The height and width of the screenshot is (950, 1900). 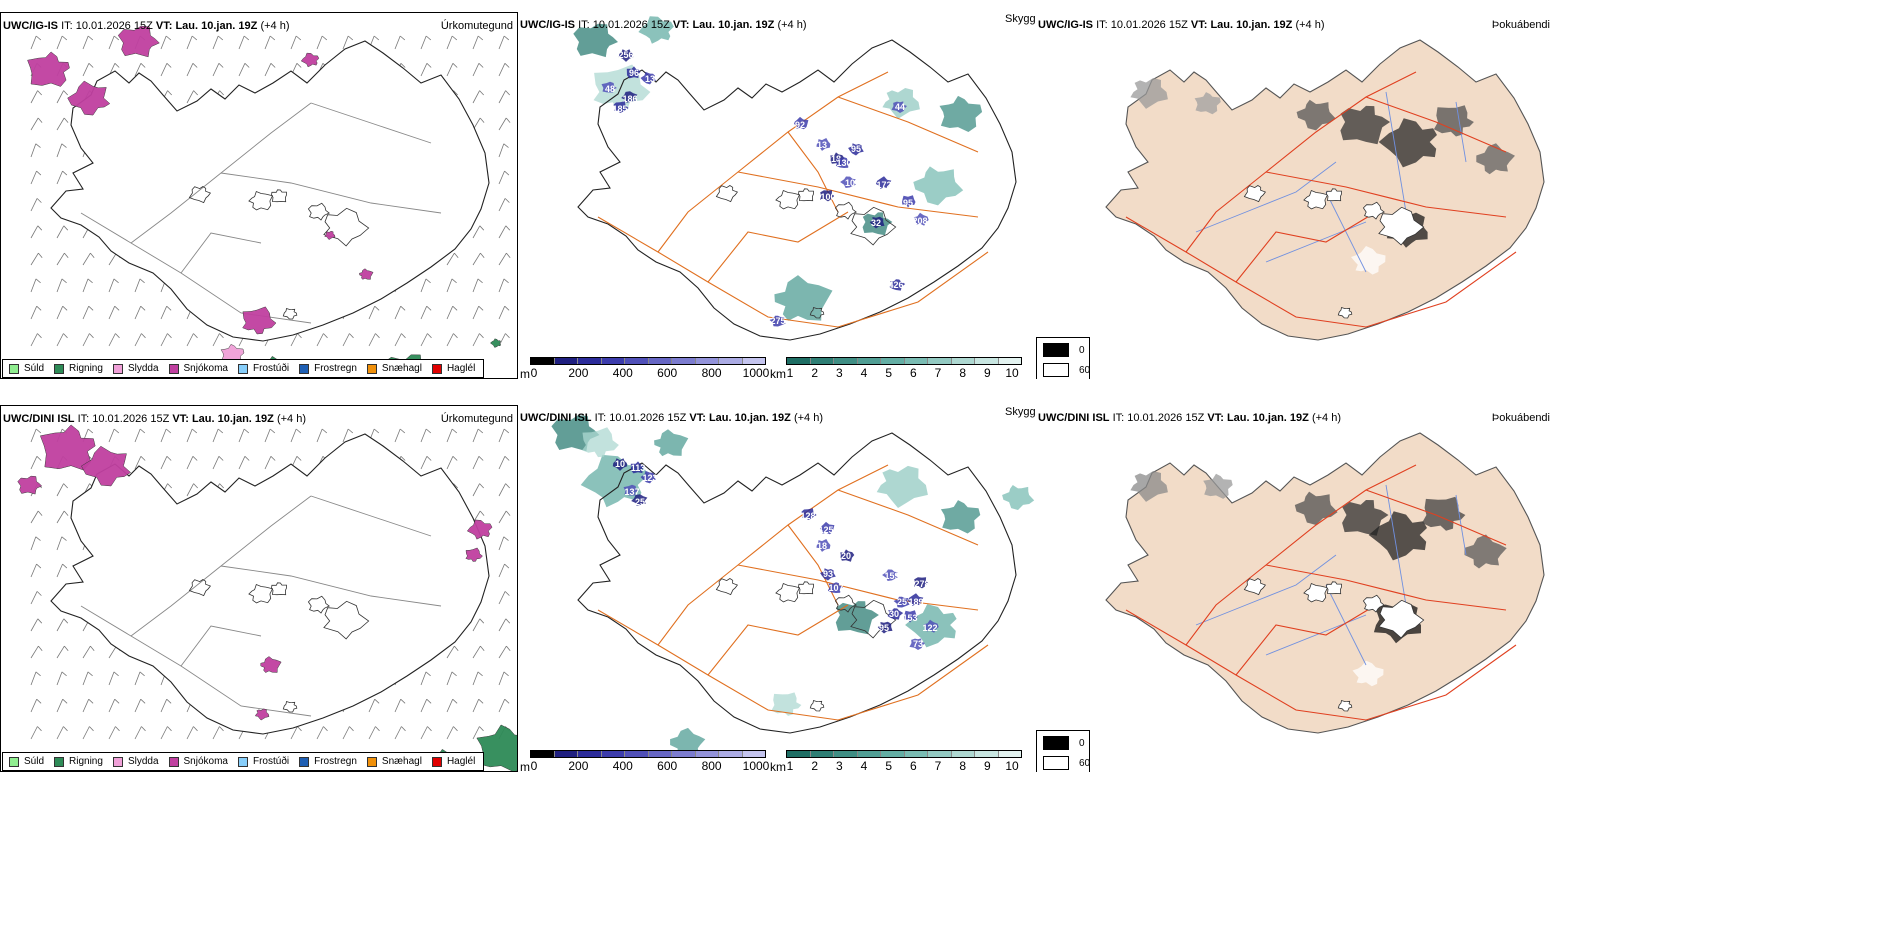 What do you see at coordinates (270, 584) in the screenshot?
I see `coastline` at bounding box center [270, 584].